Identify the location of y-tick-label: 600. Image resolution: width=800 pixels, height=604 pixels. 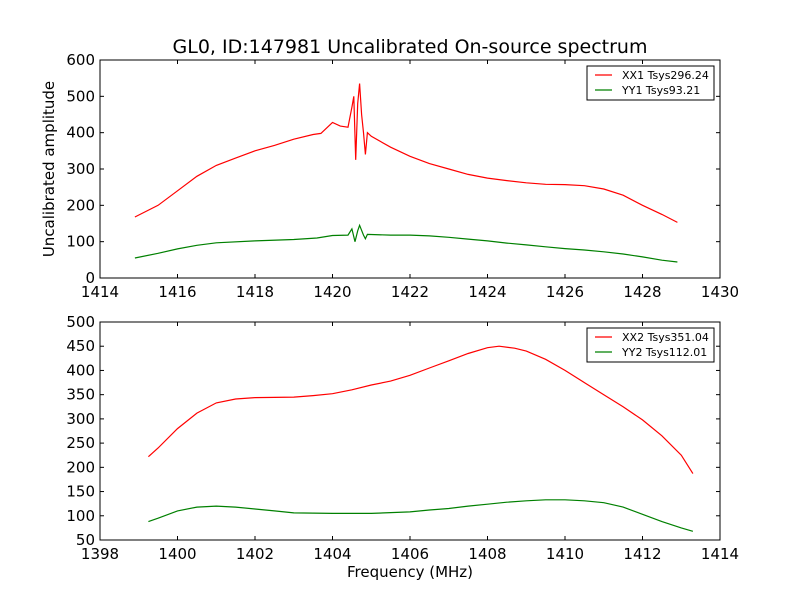
(80, 60).